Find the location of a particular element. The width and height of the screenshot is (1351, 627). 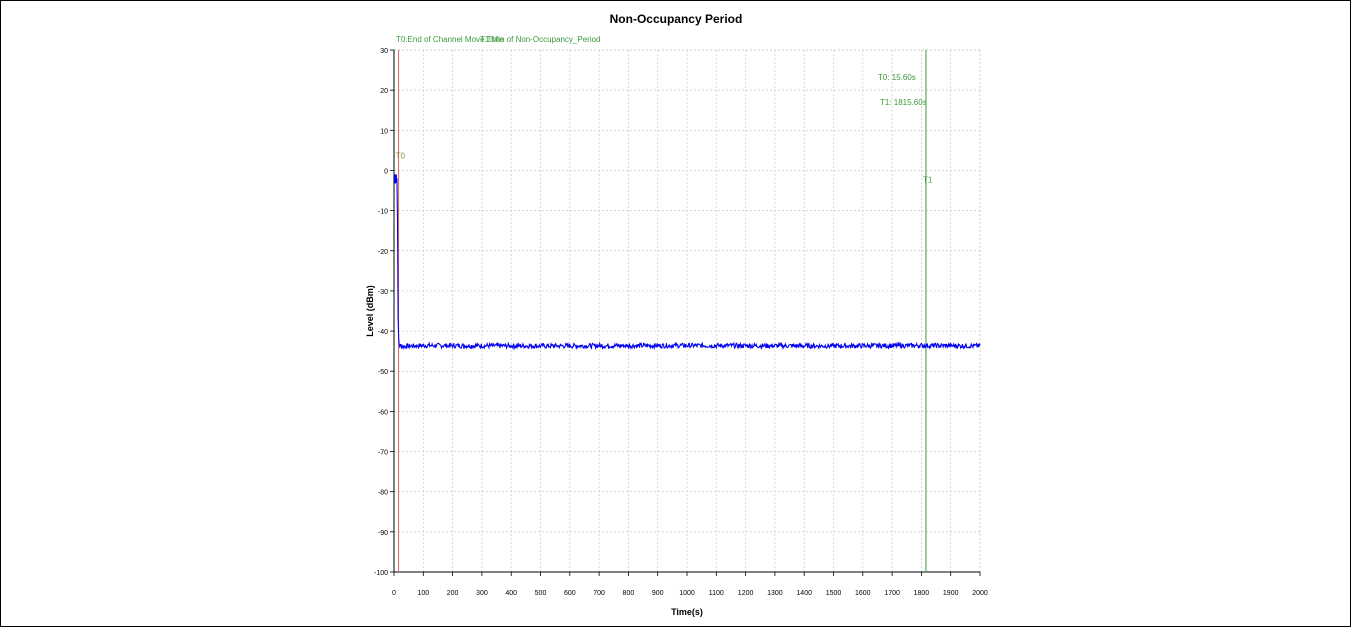

y-tick-label: -40 is located at coordinates (383, 332).